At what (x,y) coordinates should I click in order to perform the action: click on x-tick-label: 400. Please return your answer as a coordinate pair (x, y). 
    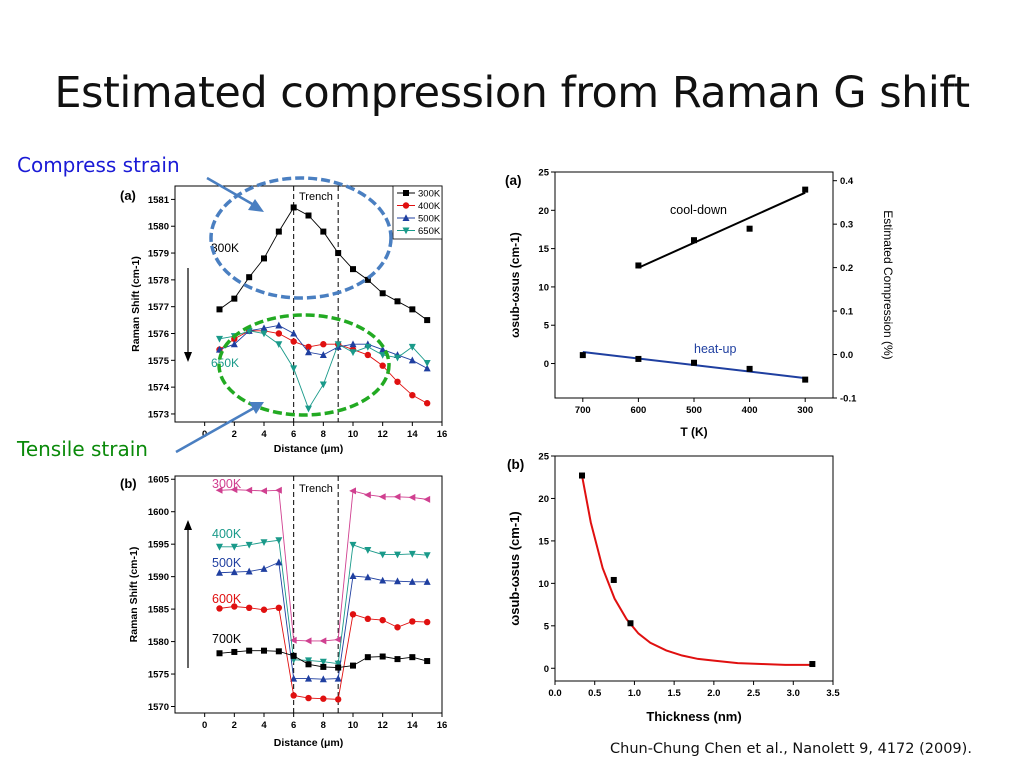
    Looking at the image, I should click on (750, 410).